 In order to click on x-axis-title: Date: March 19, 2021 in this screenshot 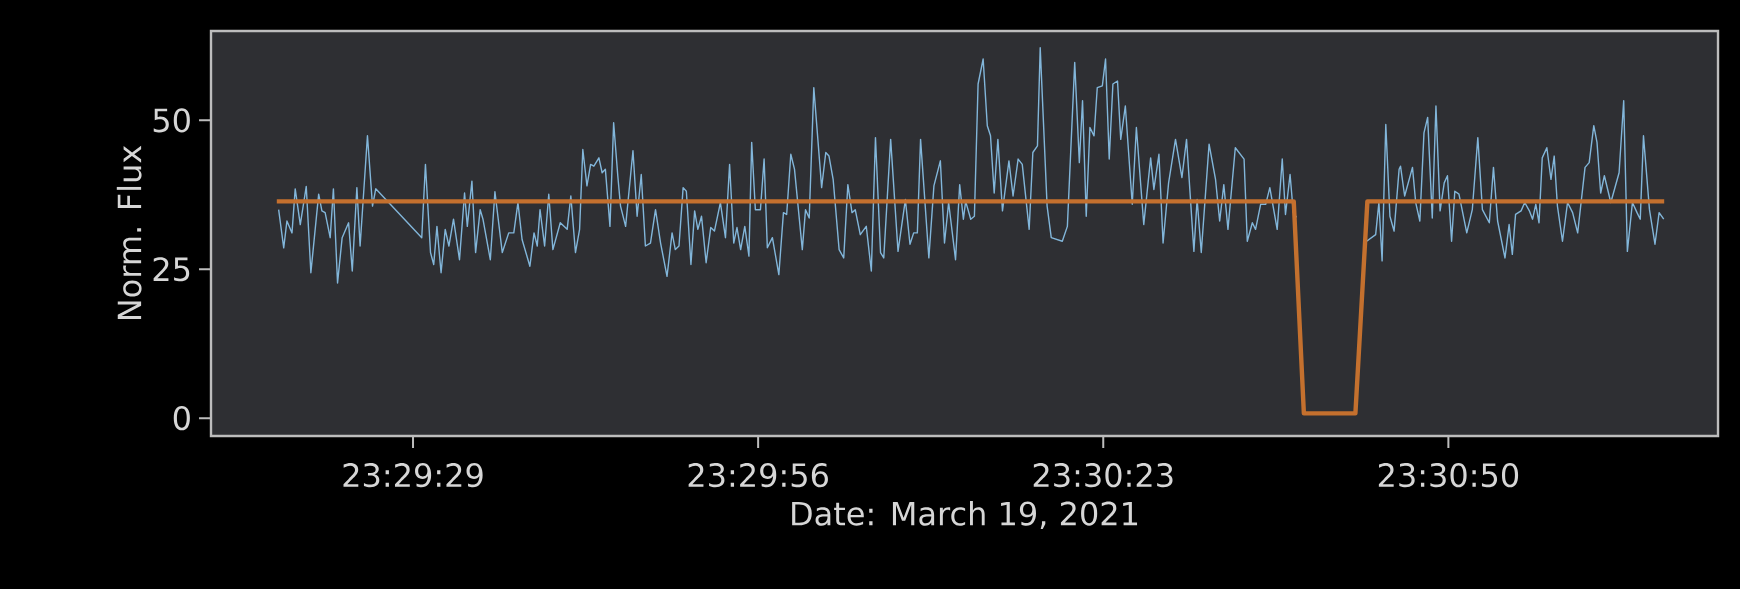, I will do `click(965, 514)`.